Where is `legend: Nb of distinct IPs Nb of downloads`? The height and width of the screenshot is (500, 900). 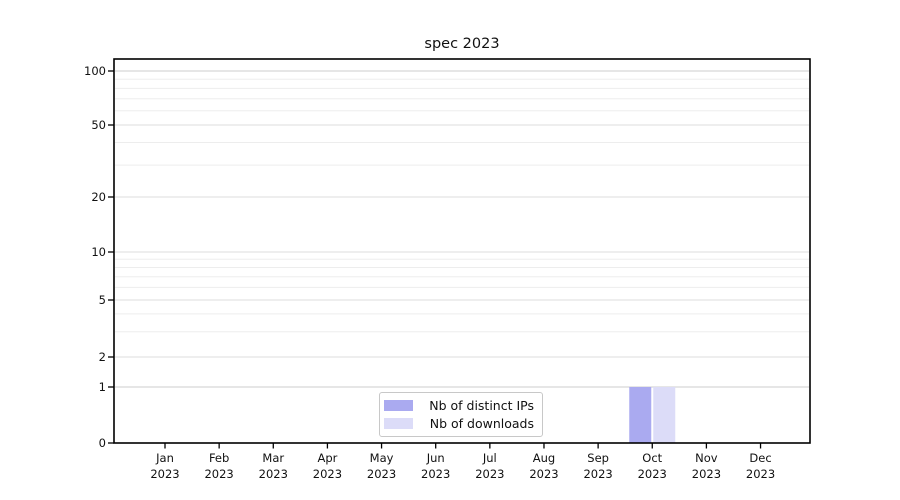
legend: Nb of distinct IPs Nb of downloads is located at coordinates (461, 414).